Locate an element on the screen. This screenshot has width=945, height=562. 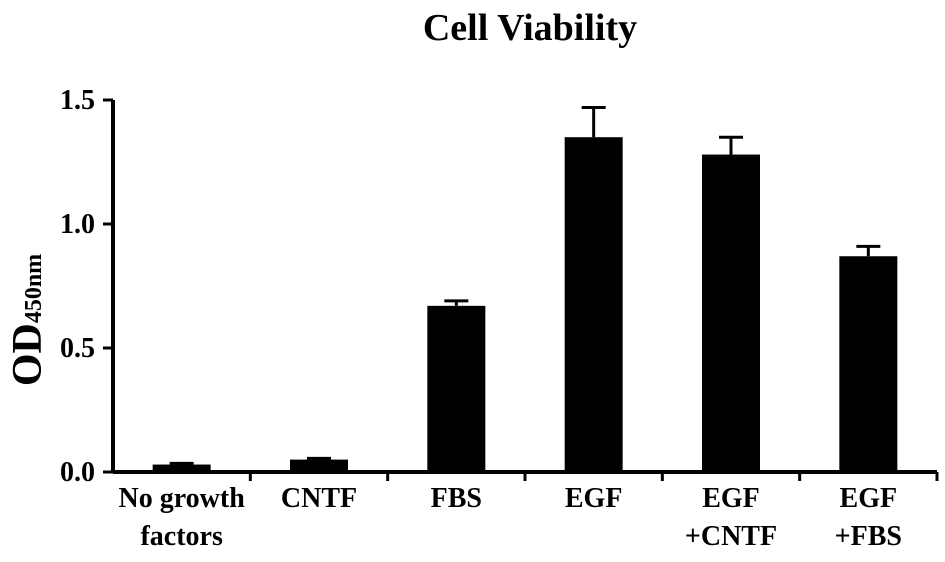
x-category-label: EGF +FBS is located at coordinates (868, 517).